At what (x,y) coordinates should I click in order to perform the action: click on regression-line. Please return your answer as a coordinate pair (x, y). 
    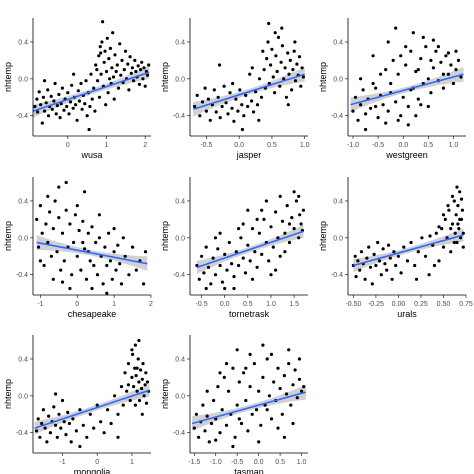
    Looking at the image, I should click on (92, 253).